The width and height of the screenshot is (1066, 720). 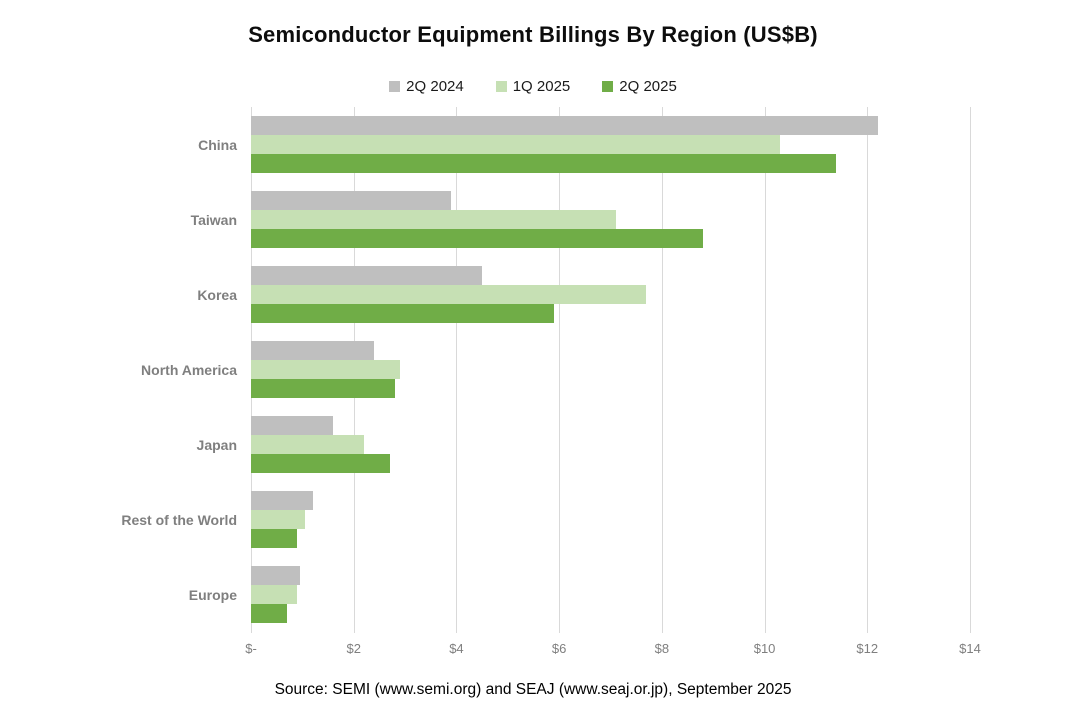 I want to click on bar-2q2025-rest-of-the-world, so click(x=274, y=538).